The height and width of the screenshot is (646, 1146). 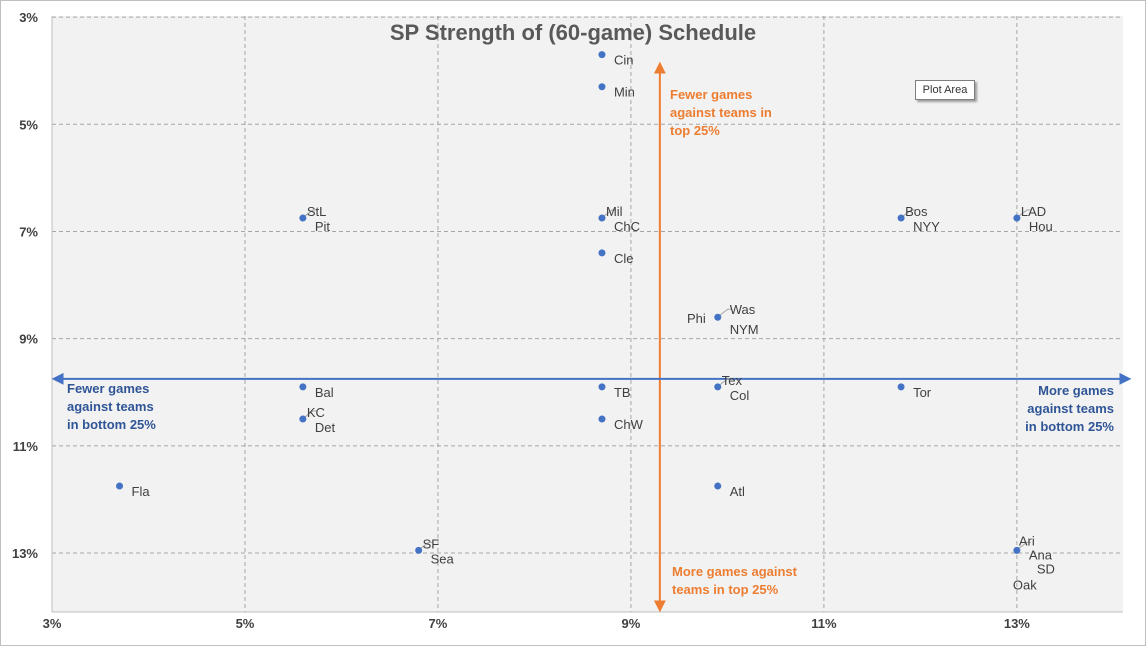 I want to click on y-tick-label: 13%, so click(x=25, y=553).